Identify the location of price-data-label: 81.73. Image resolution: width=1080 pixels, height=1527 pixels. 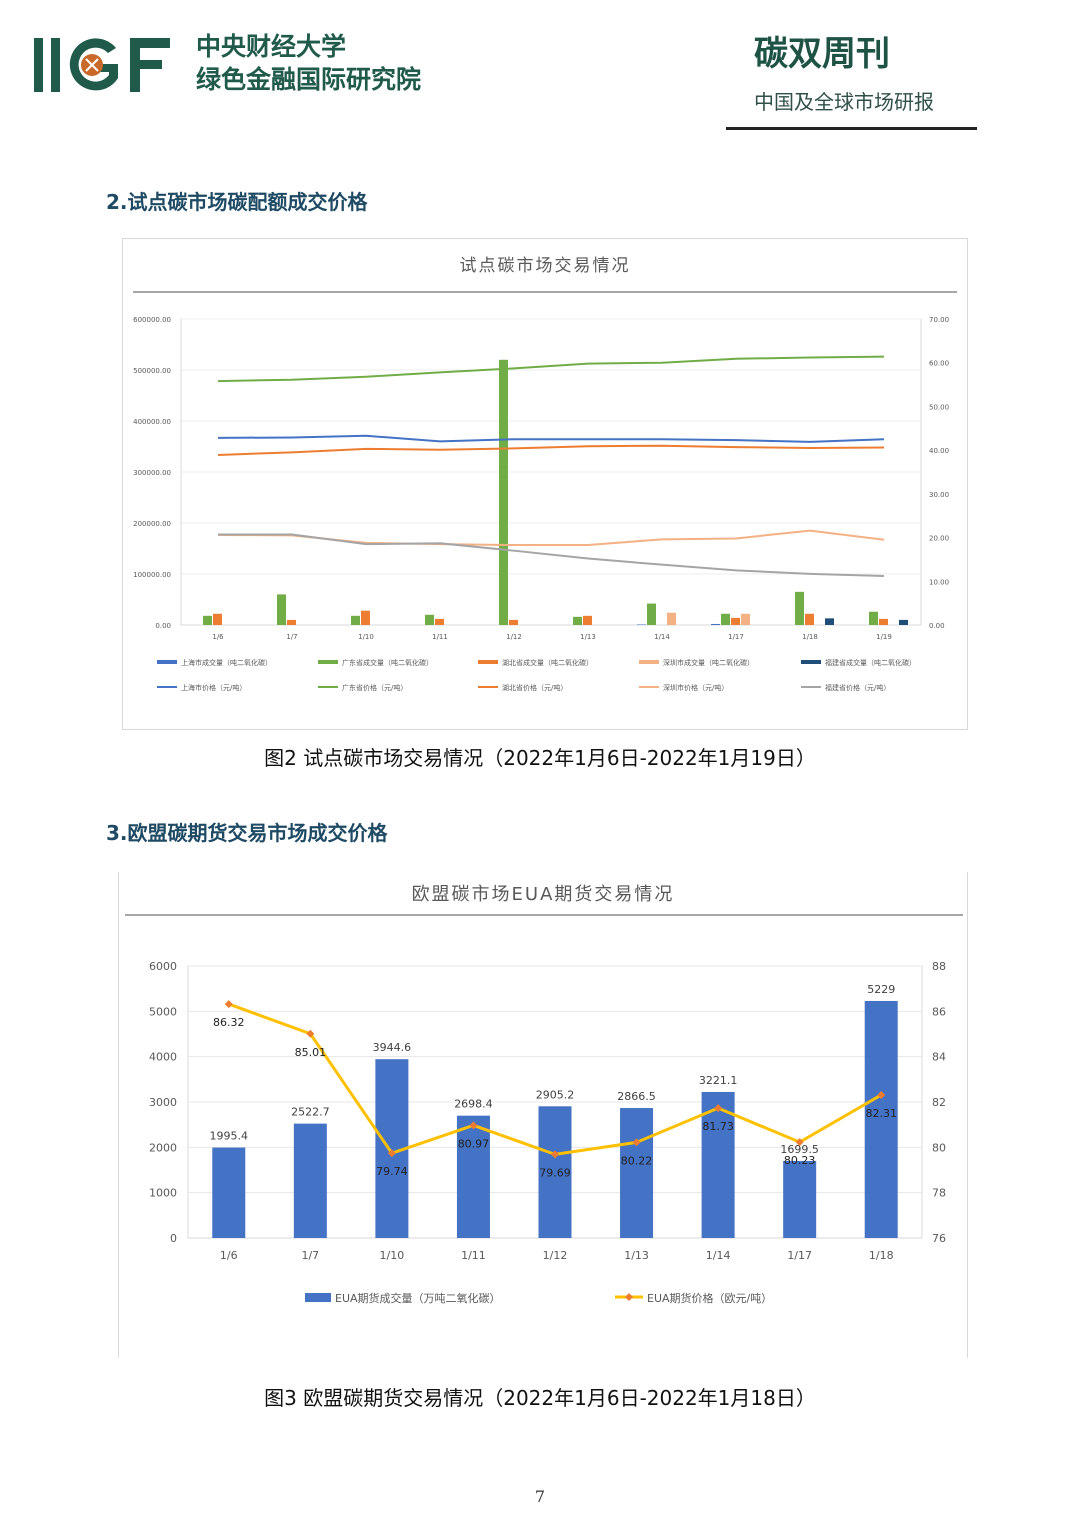
(718, 1126).